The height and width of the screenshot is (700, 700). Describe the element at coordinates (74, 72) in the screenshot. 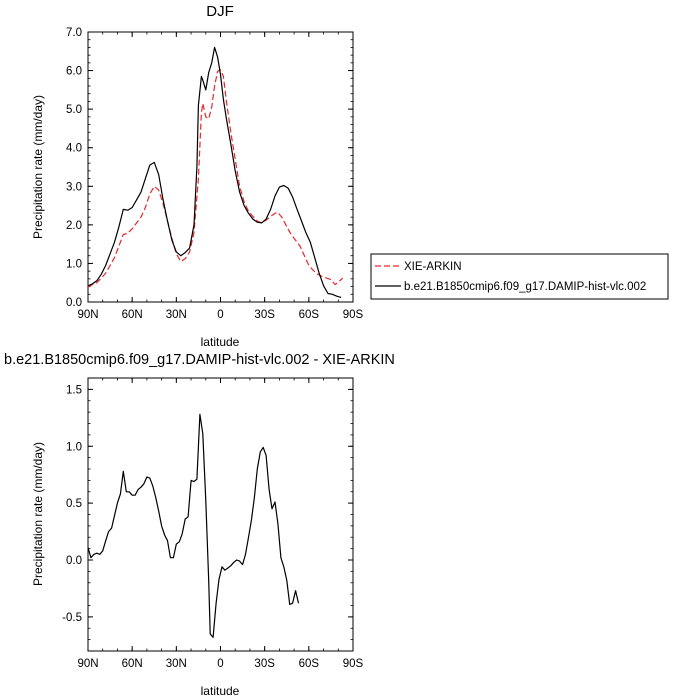

I see `top-y-tick-label: 6.0` at that location.